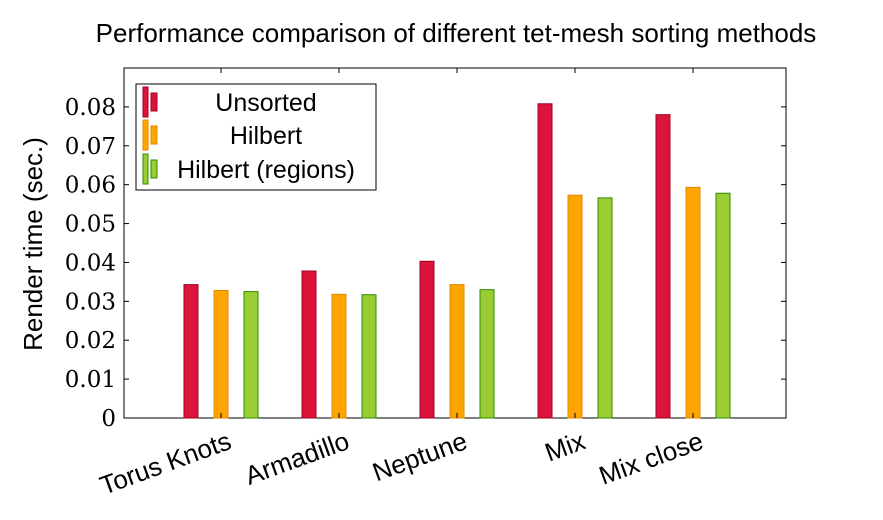  What do you see at coordinates (90, 341) in the screenshot?
I see `y-tick-label: 0.02` at bounding box center [90, 341].